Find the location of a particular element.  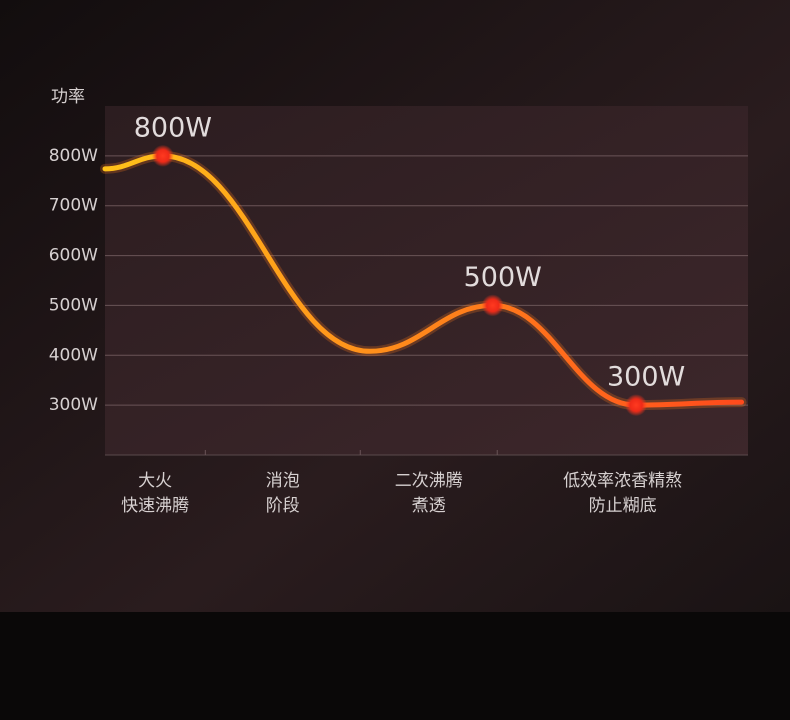

y-tick-label: 600W is located at coordinates (73, 256).